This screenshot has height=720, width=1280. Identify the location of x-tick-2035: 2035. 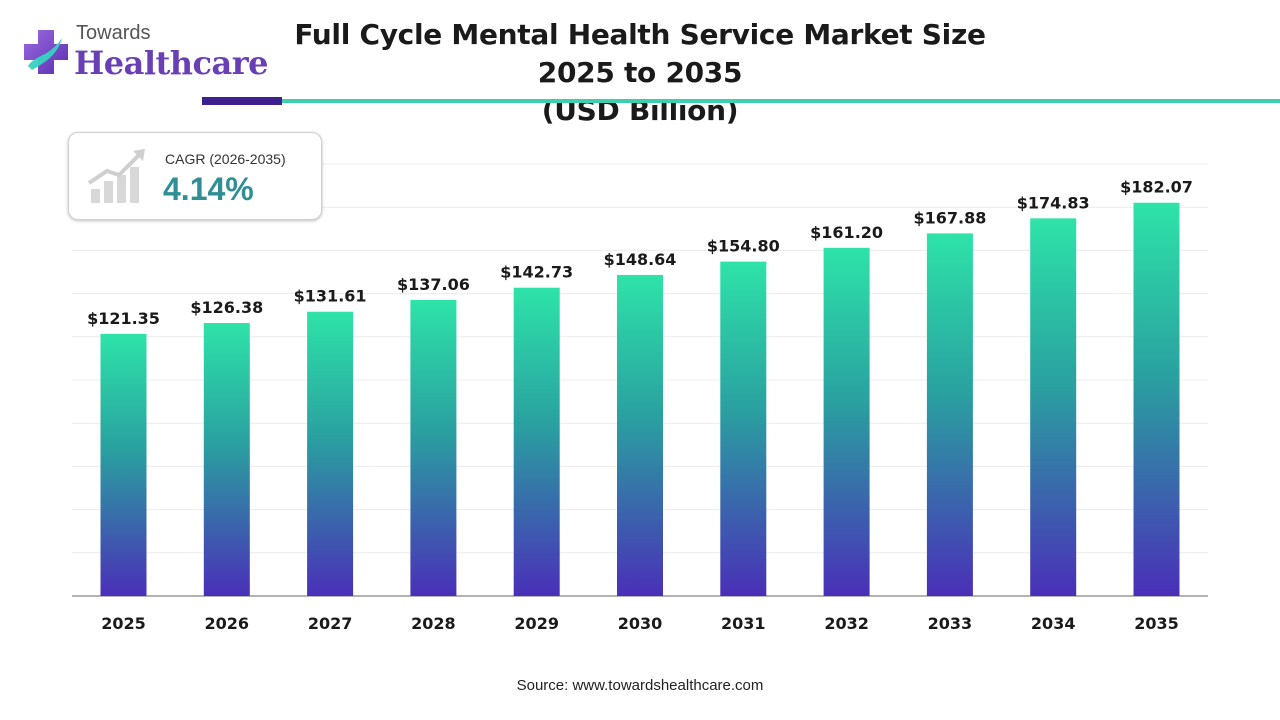
(1156, 623).